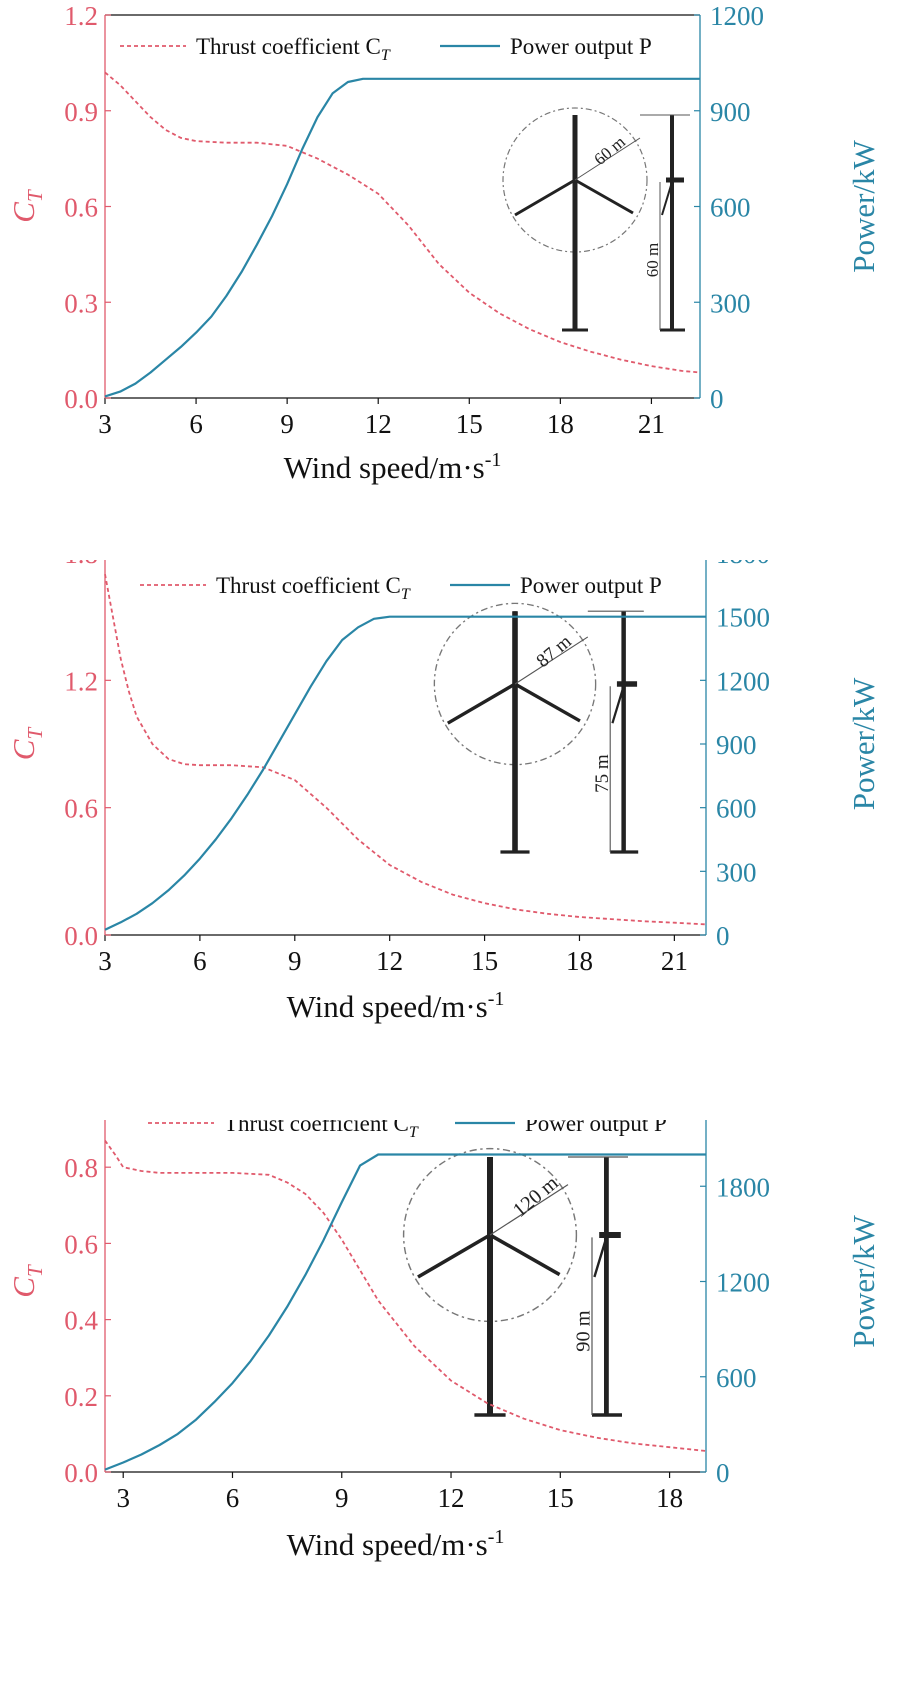 This screenshot has height=1700, width=900. I want to click on y-left-tick-label: 0.4, so click(81, 1321).